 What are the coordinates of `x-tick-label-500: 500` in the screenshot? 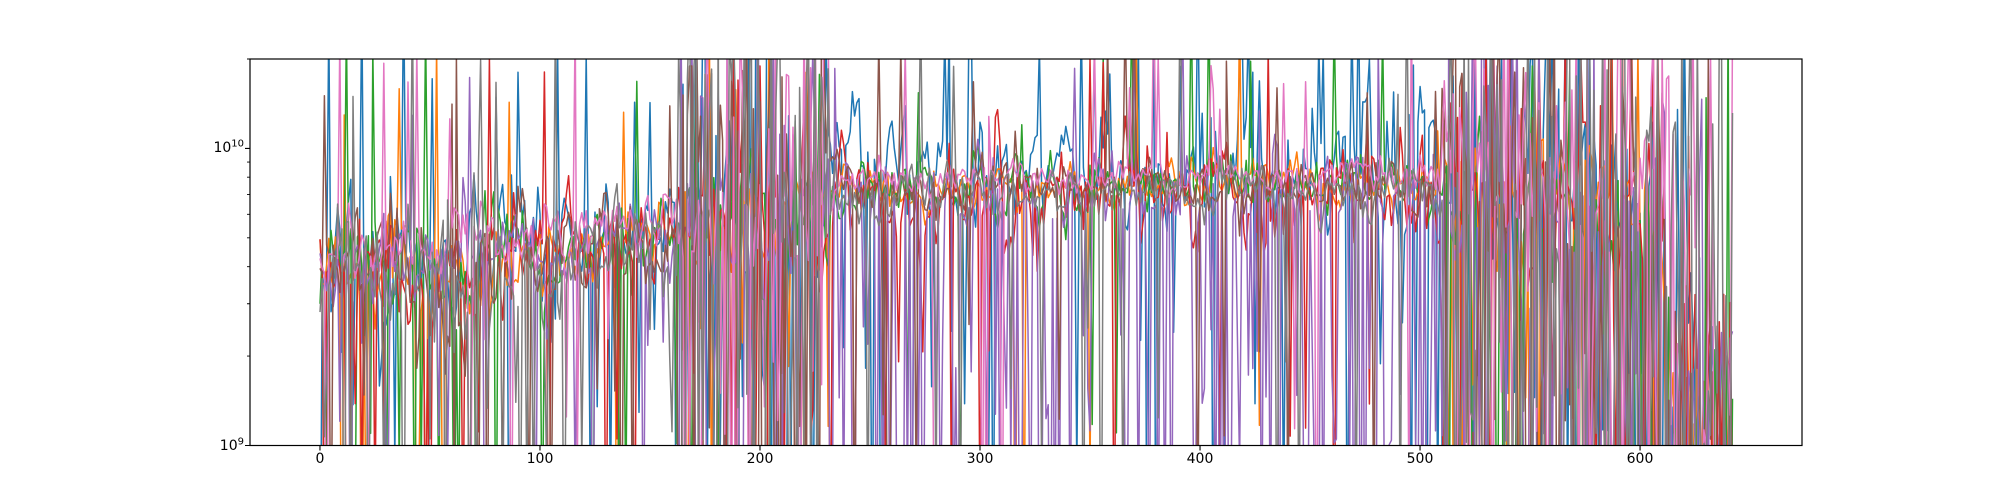 It's located at (1420, 459).